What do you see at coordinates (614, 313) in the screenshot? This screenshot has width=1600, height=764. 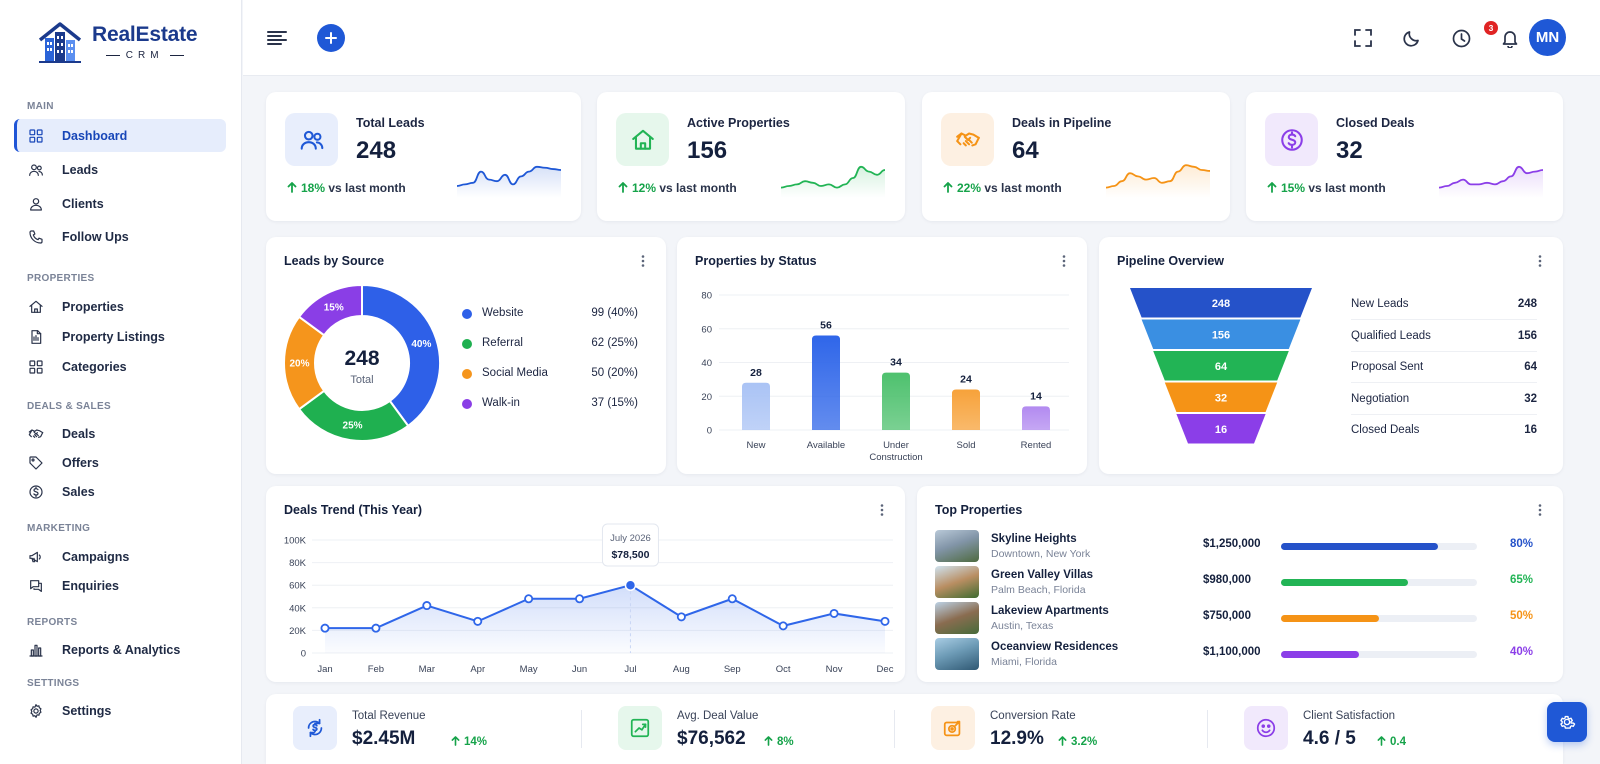 I see `legend-value: 99 (40%)` at bounding box center [614, 313].